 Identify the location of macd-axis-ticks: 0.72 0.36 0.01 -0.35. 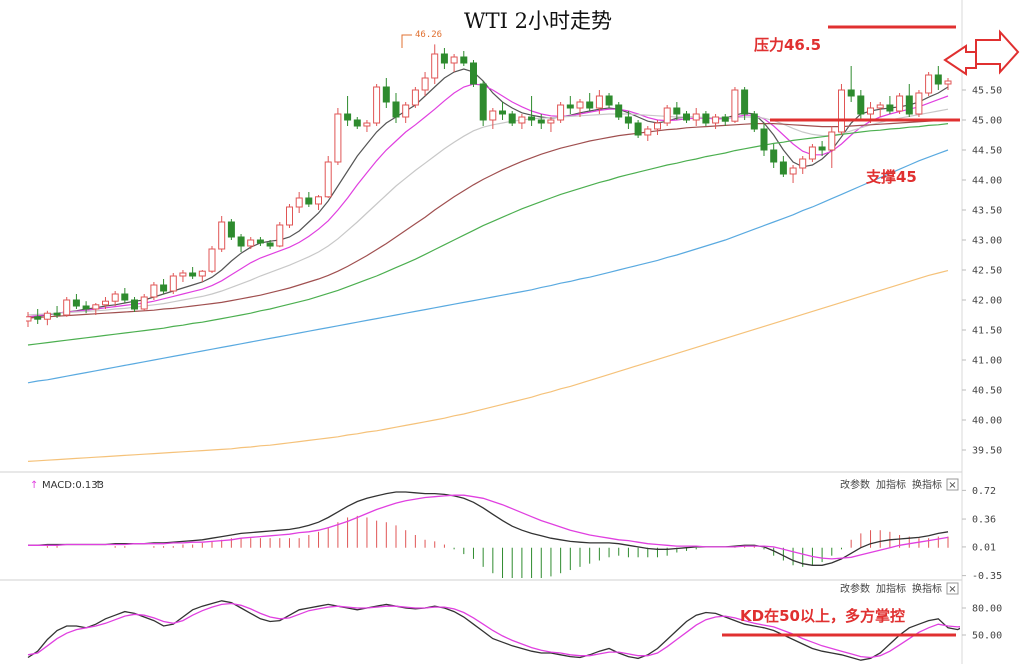
(982, 534).